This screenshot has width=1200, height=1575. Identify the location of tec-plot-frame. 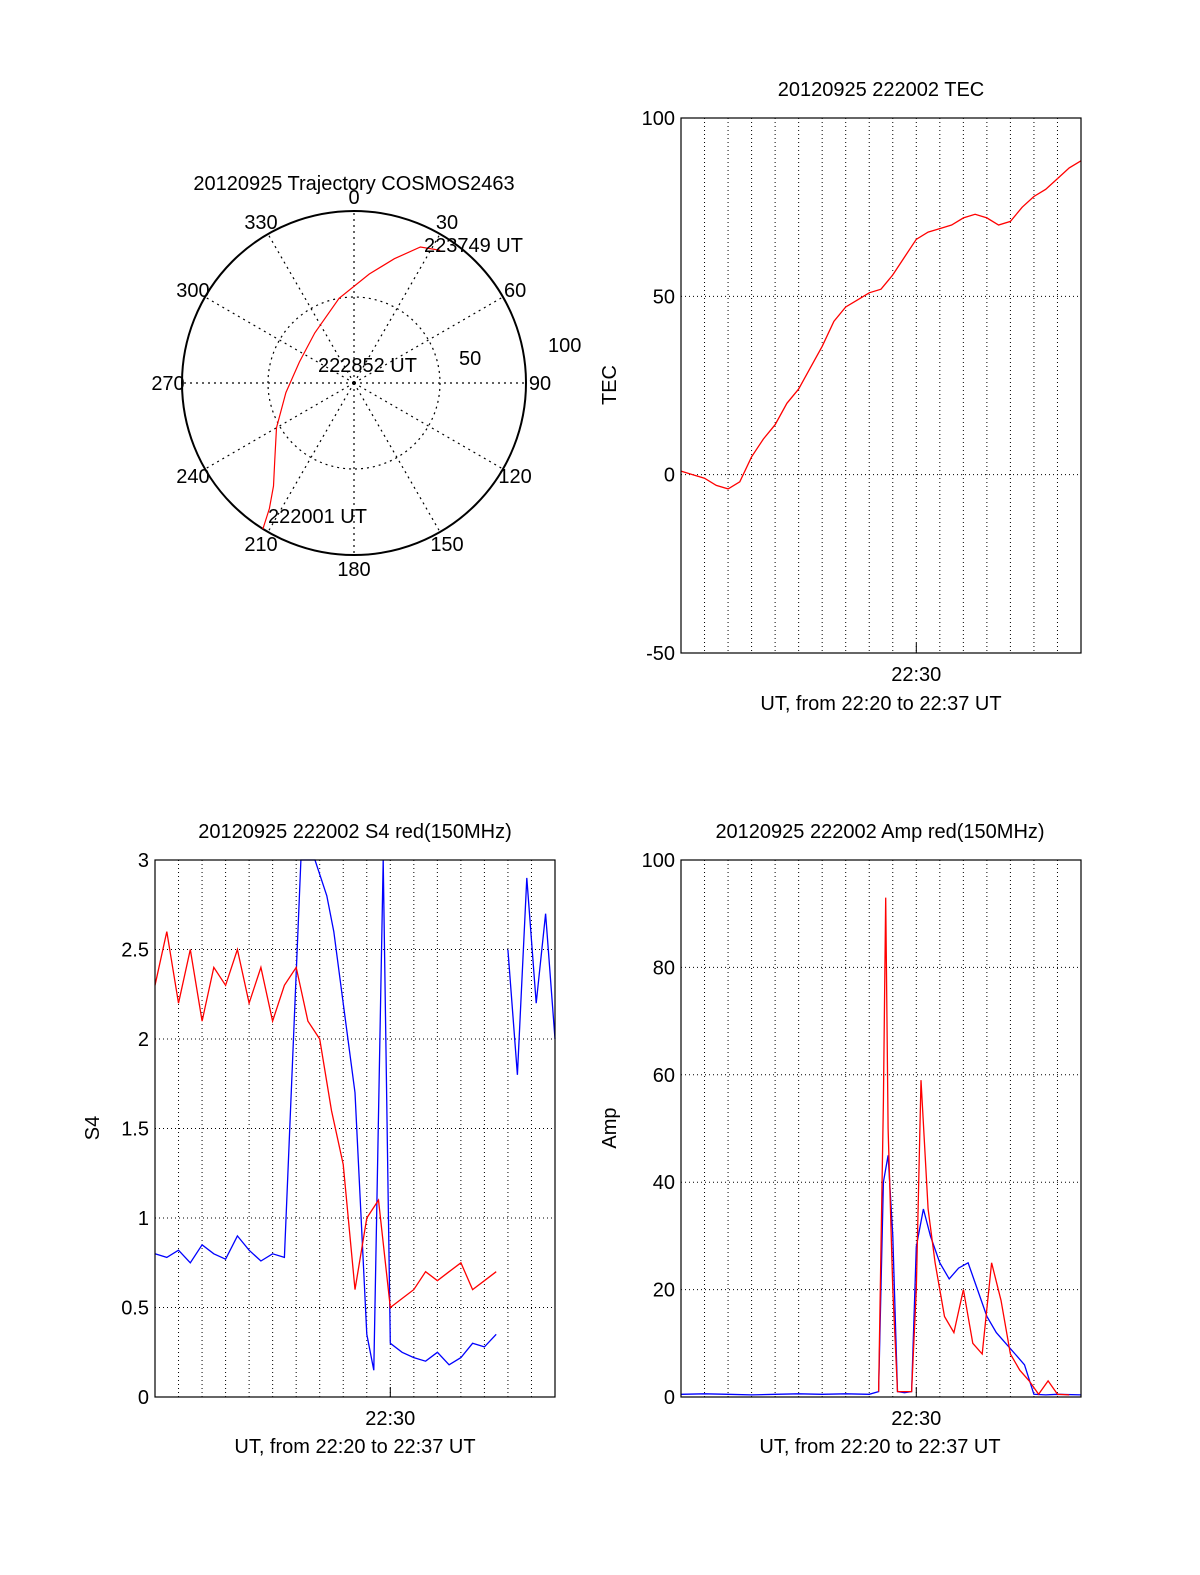
(881, 385).